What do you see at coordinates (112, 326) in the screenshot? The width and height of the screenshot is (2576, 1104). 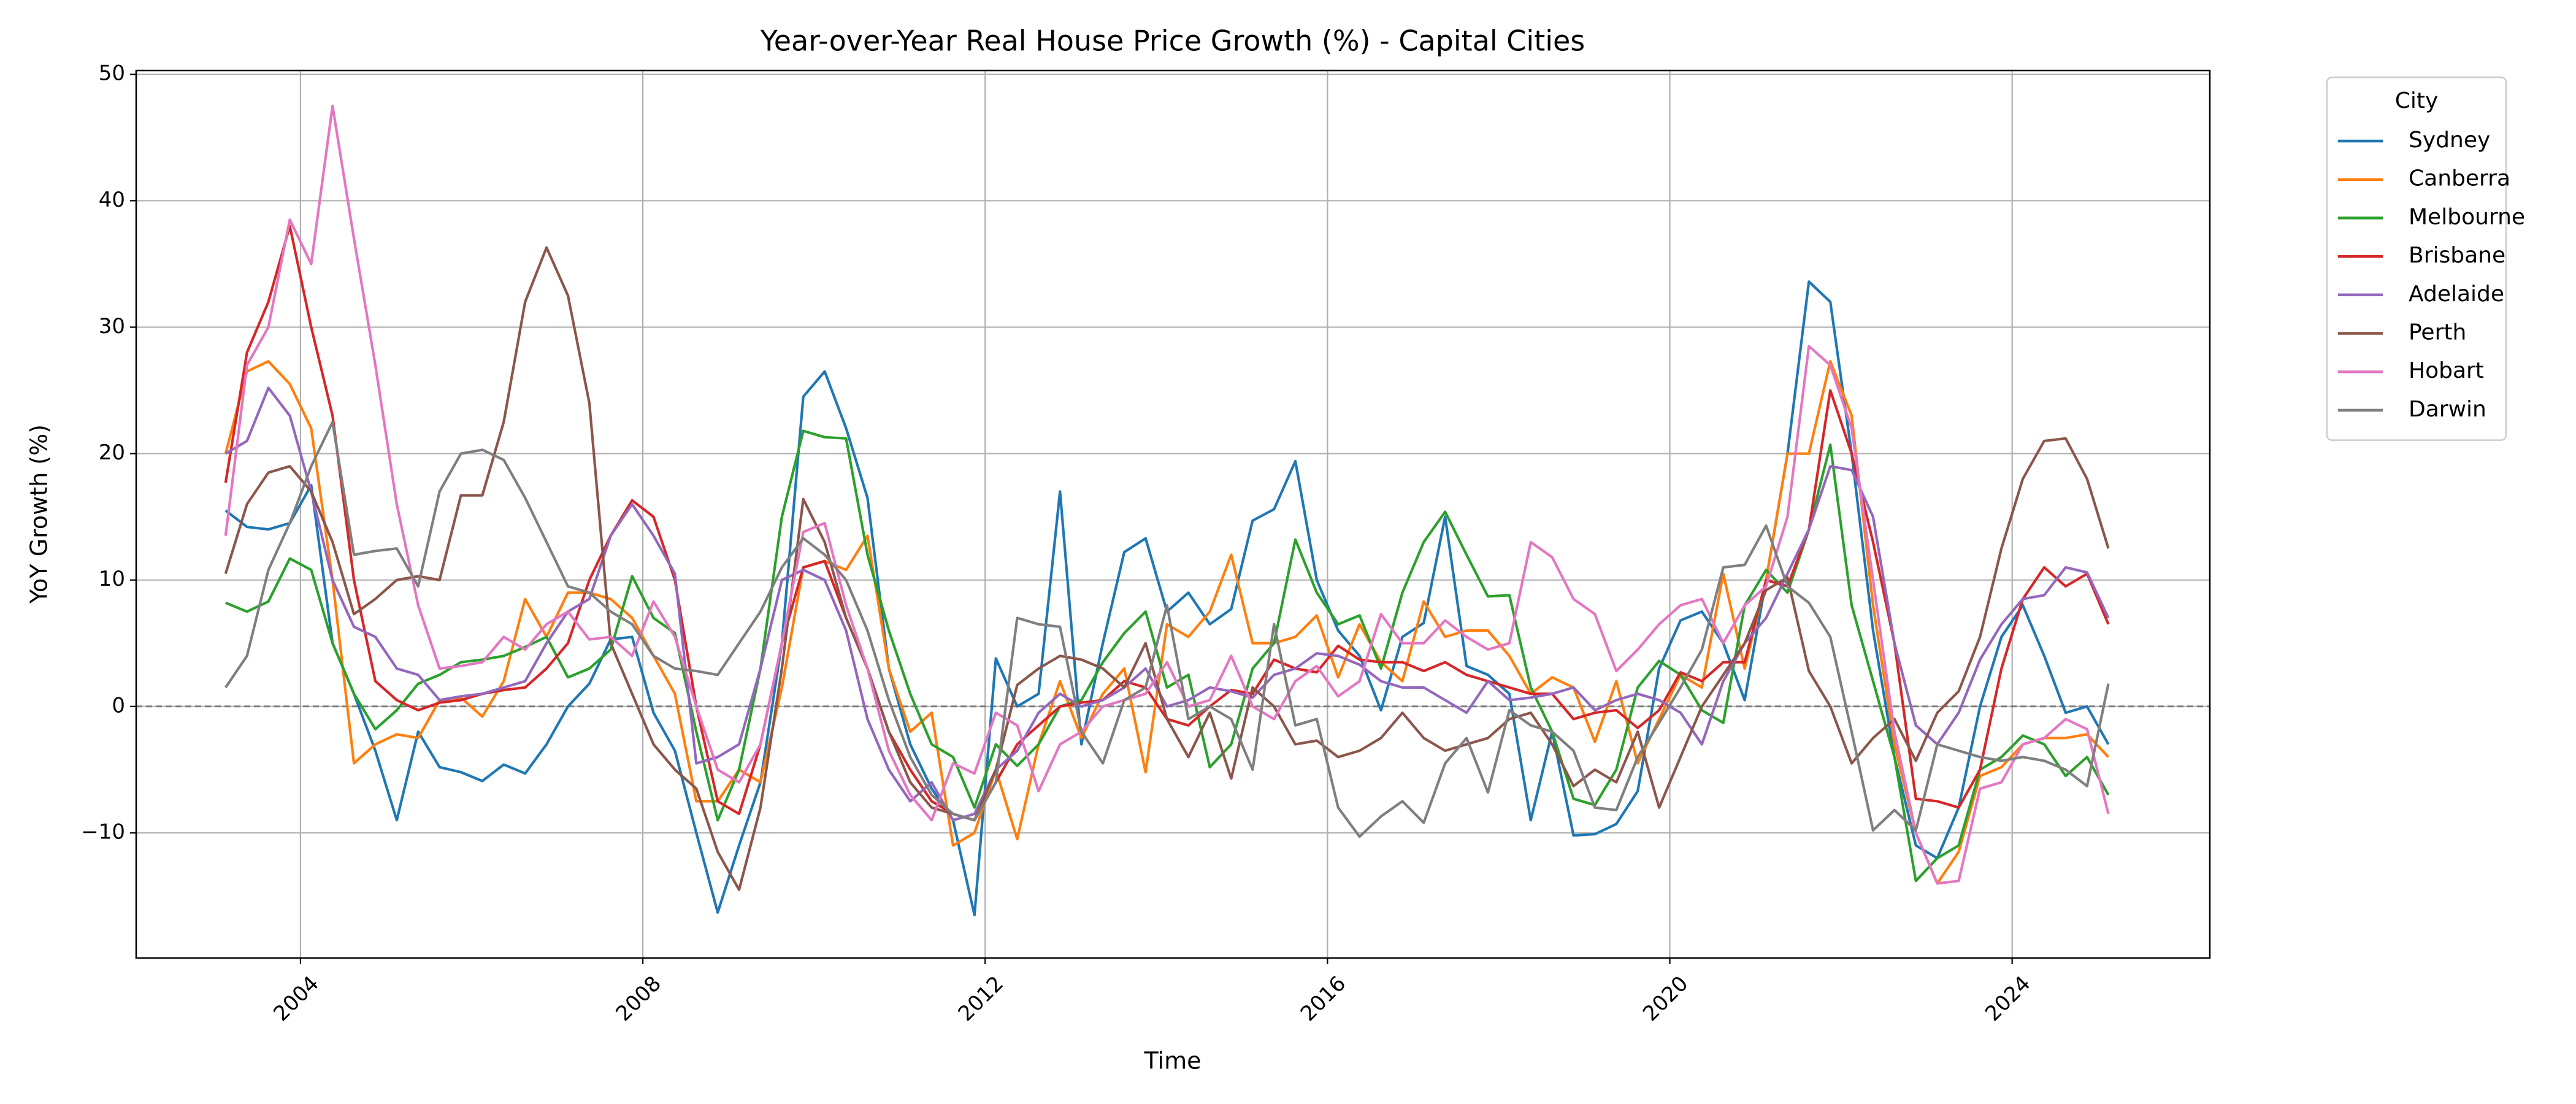 I see `y-tick-label: 30` at bounding box center [112, 326].